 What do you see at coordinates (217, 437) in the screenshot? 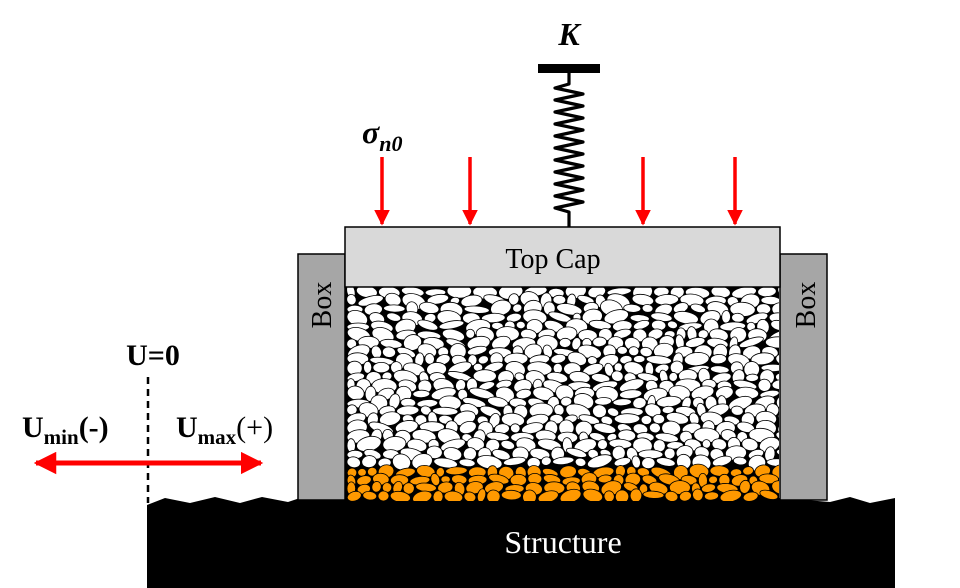
I see `u-max-sub: max` at bounding box center [217, 437].